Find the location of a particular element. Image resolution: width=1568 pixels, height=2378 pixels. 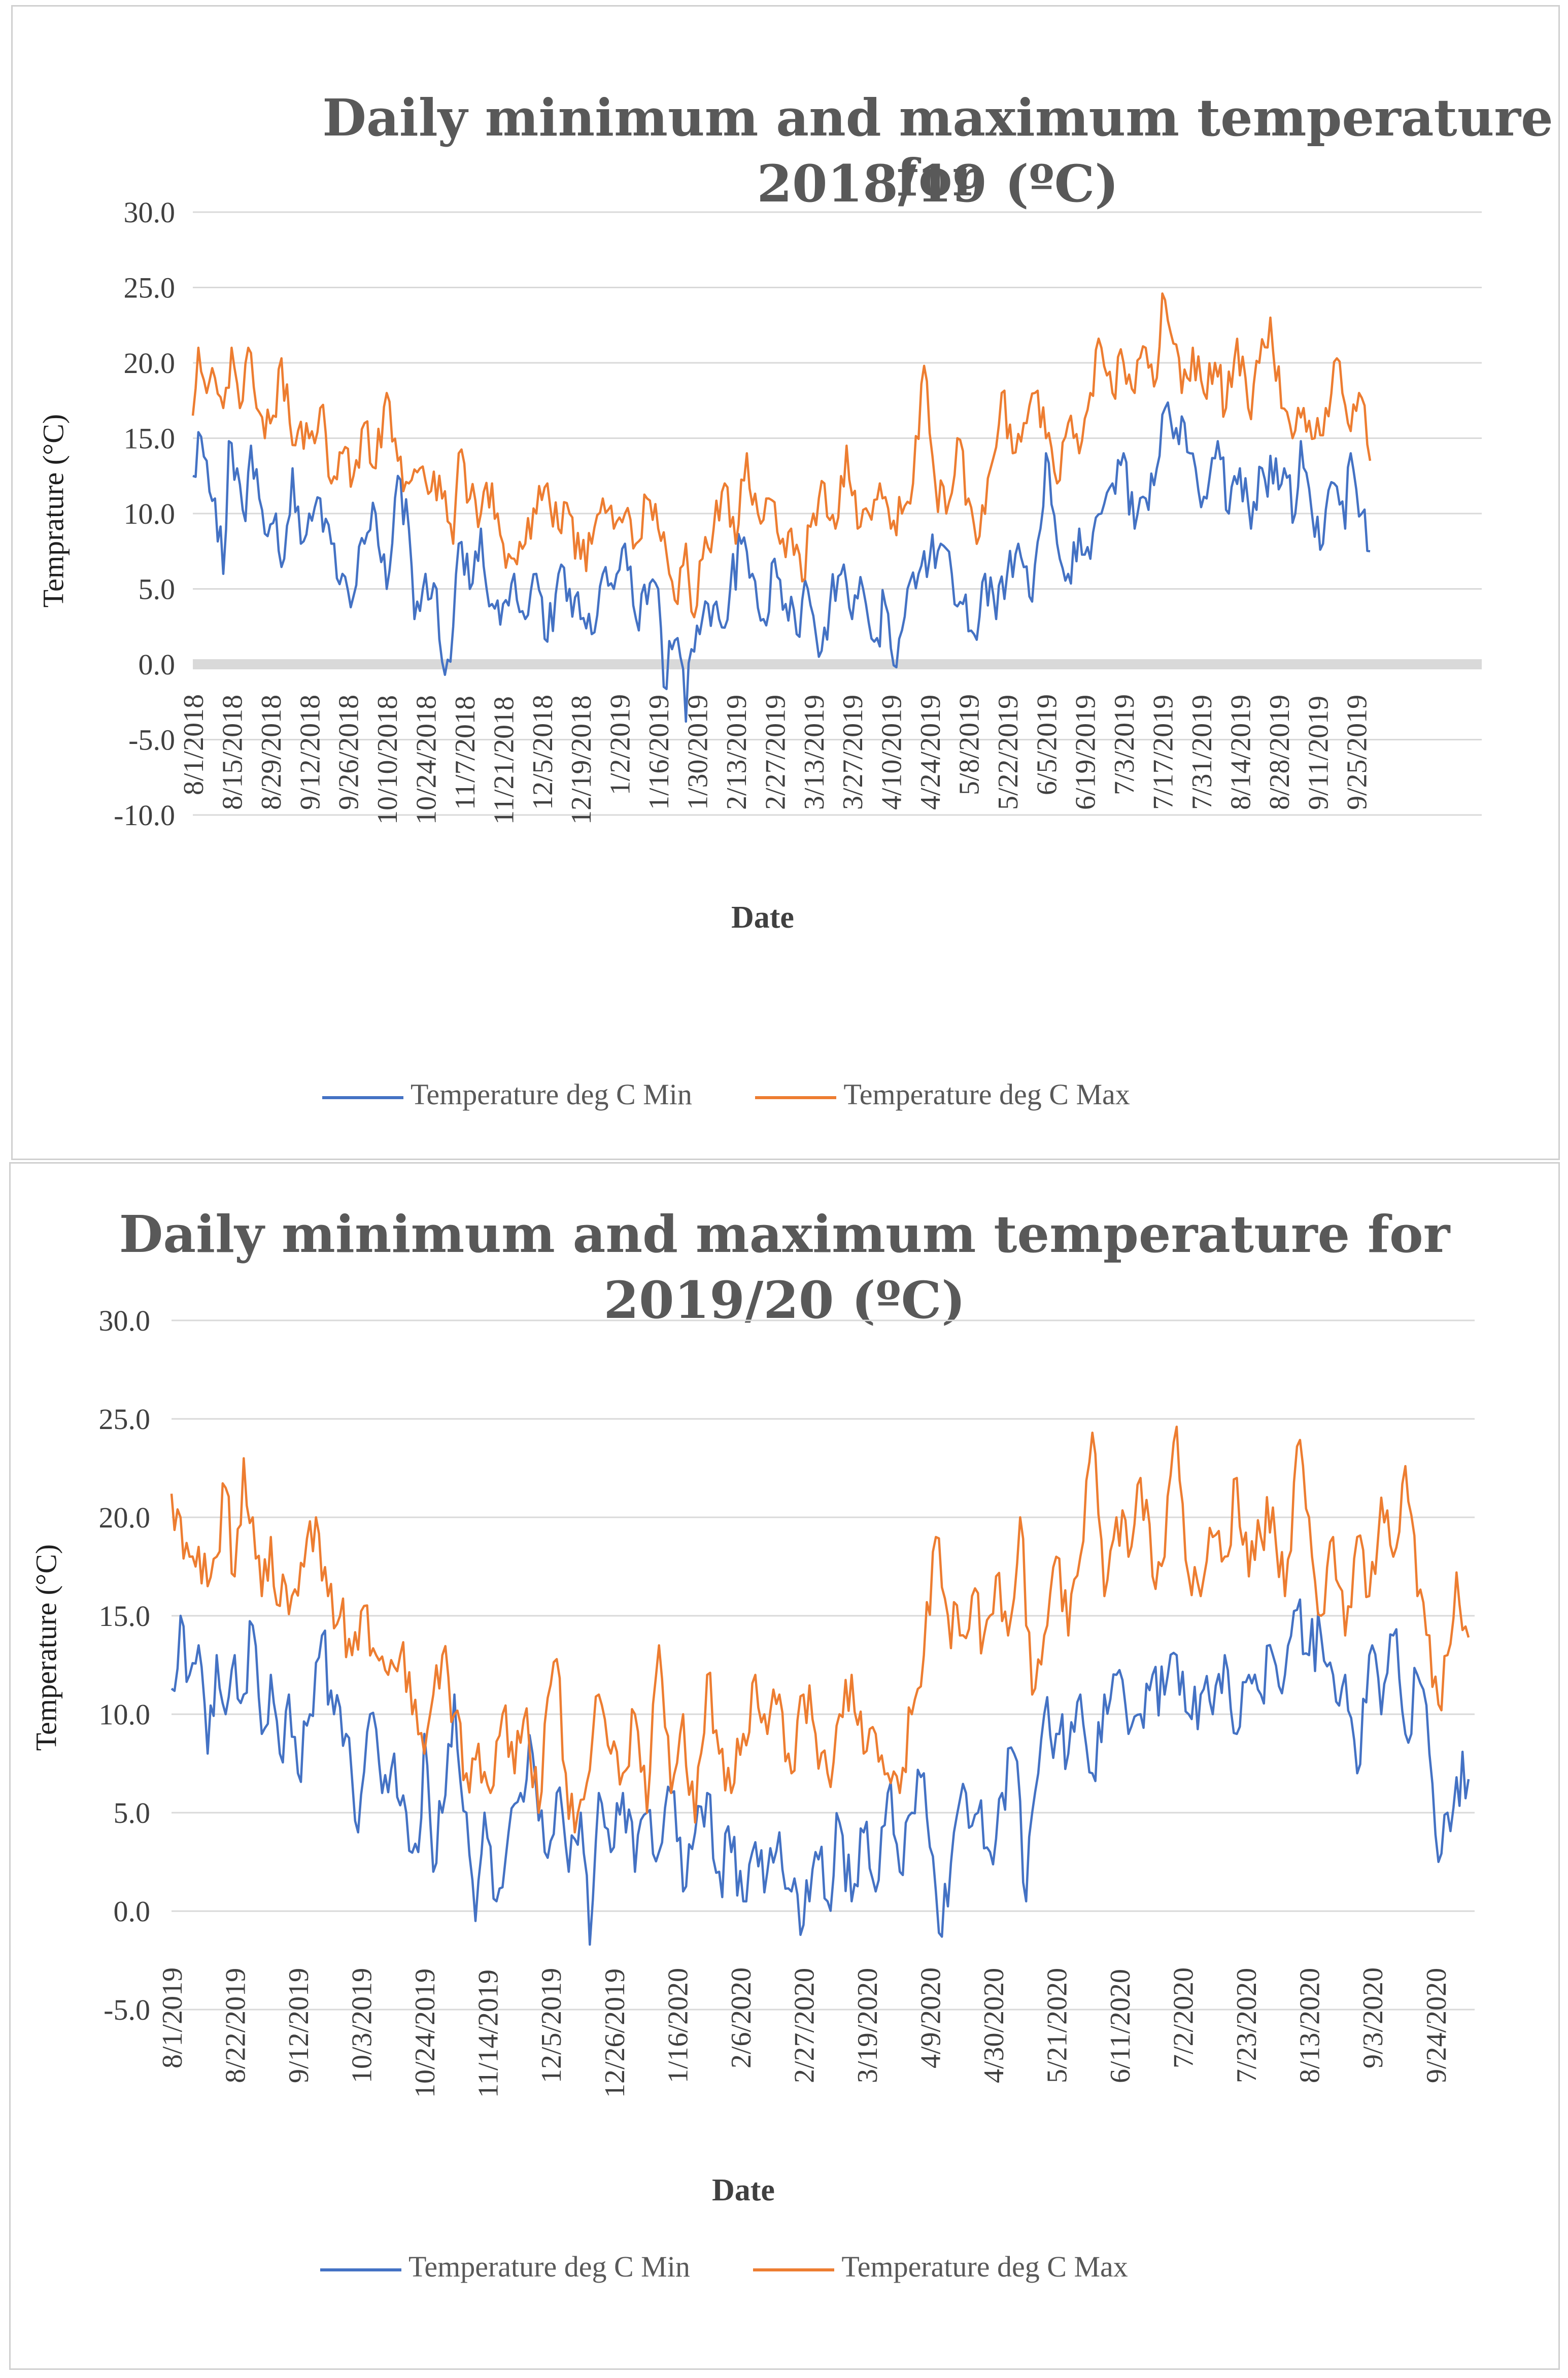

x-tick-label: 7/17/2019 is located at coordinates (1163, 752).